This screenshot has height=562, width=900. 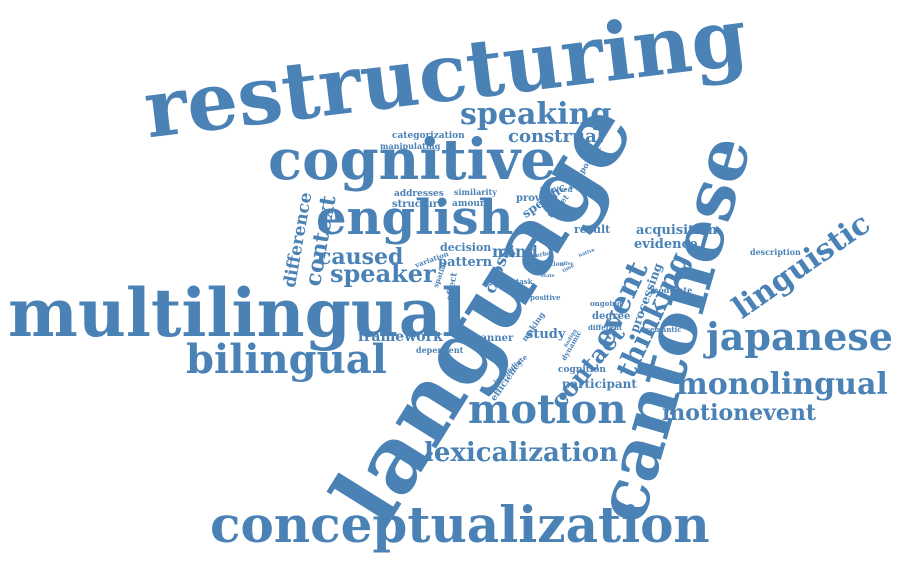 What do you see at coordinates (802, 267) in the screenshot?
I see `word-linguistic: linguistic` at bounding box center [802, 267].